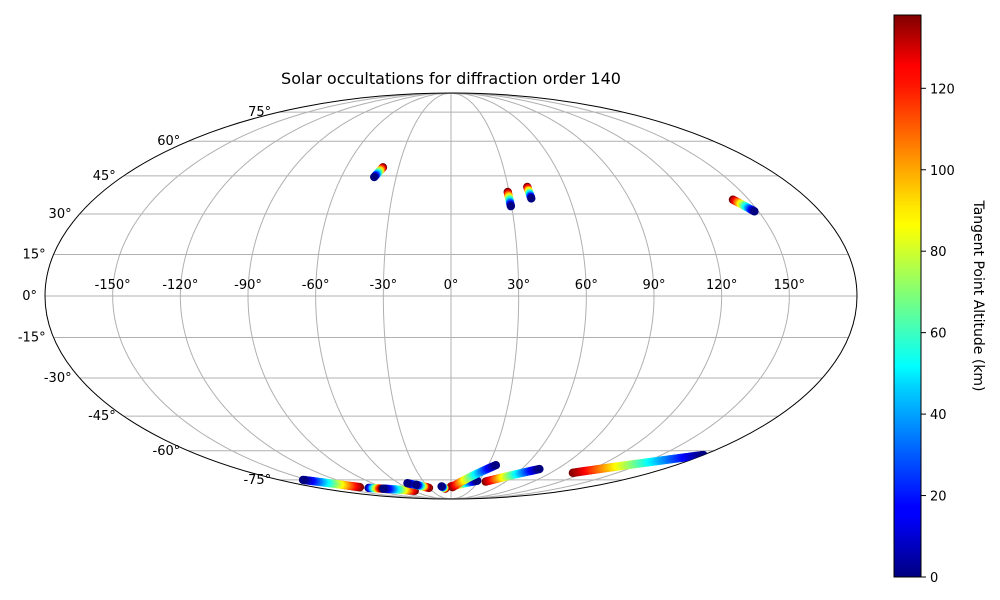 The width and height of the screenshot is (1000, 600). I want to click on y-tick-label: 0°, so click(29, 296).